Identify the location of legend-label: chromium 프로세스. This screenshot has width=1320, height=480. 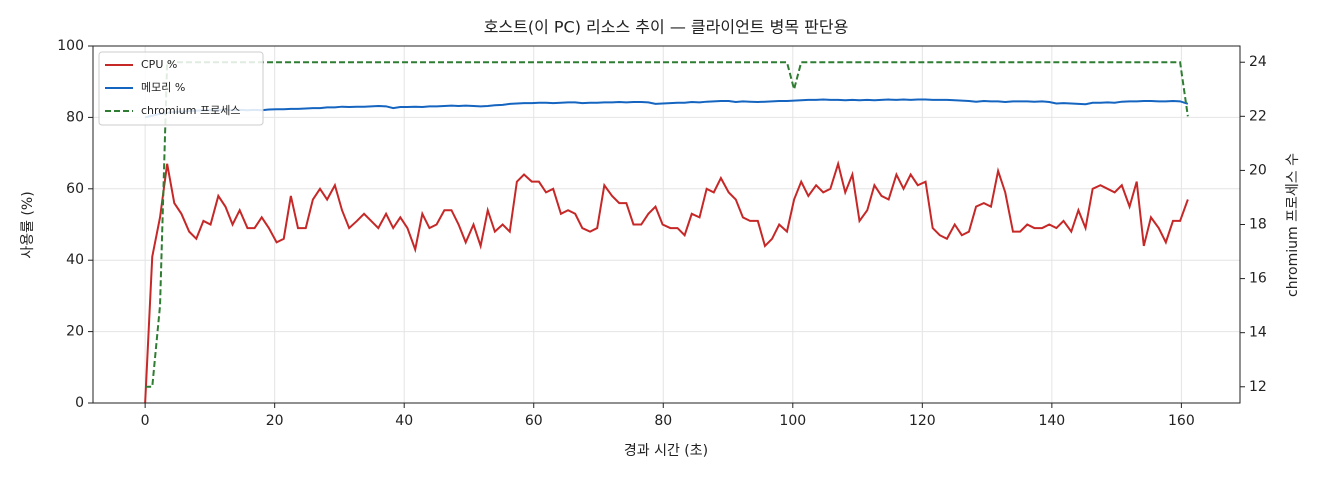
(190, 110).